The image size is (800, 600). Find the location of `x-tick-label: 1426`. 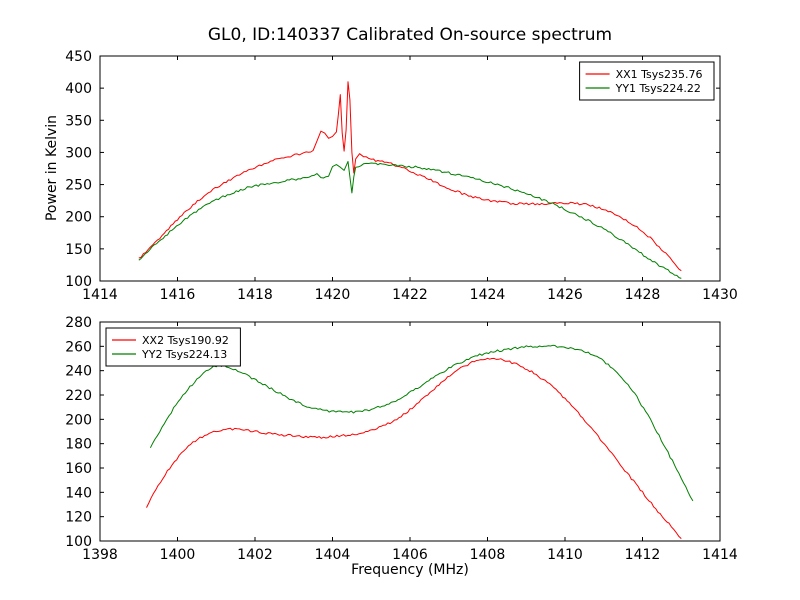

x-tick-label: 1426 is located at coordinates (565, 295).